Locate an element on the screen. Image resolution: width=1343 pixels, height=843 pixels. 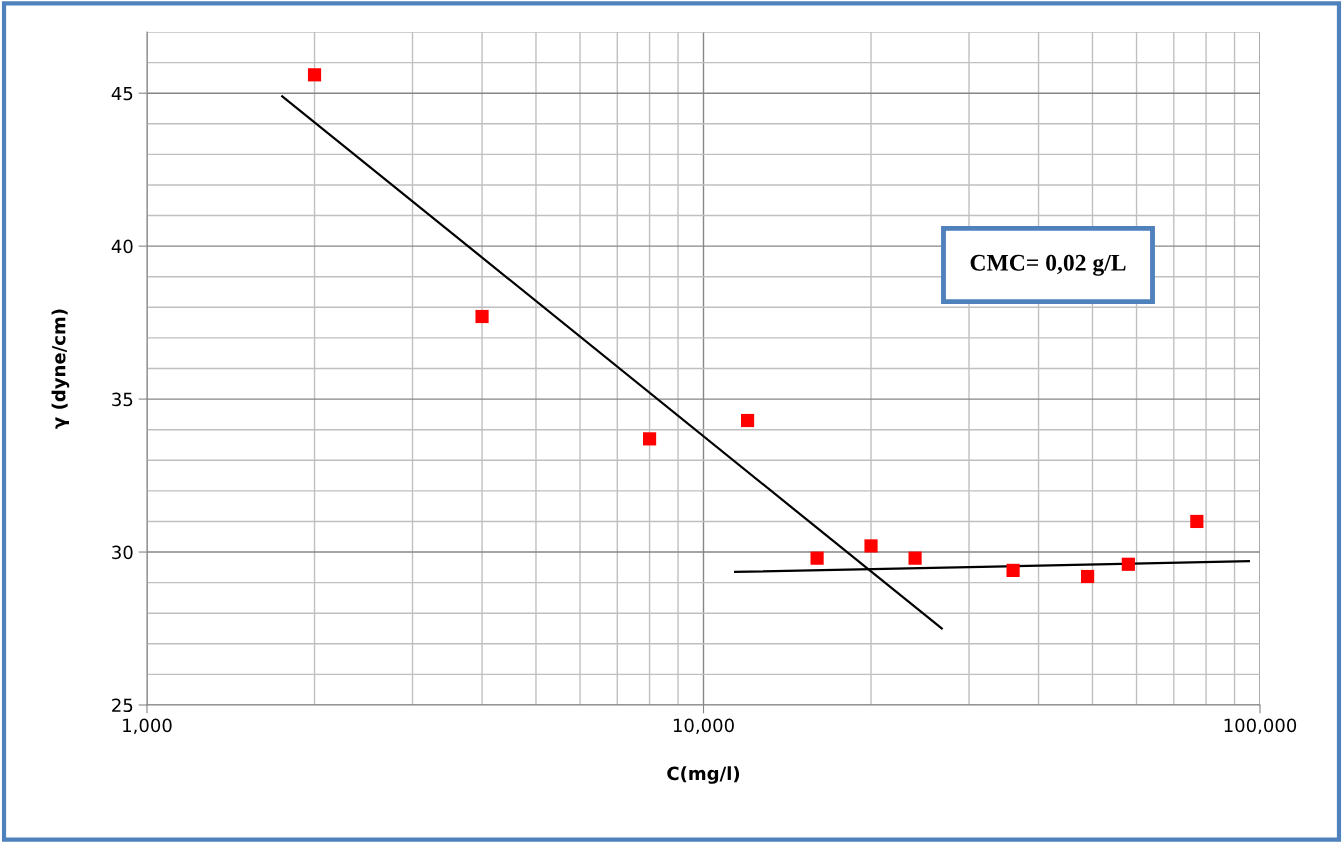
annotation: CMC= 0,02 g/L is located at coordinates (1048, 265).